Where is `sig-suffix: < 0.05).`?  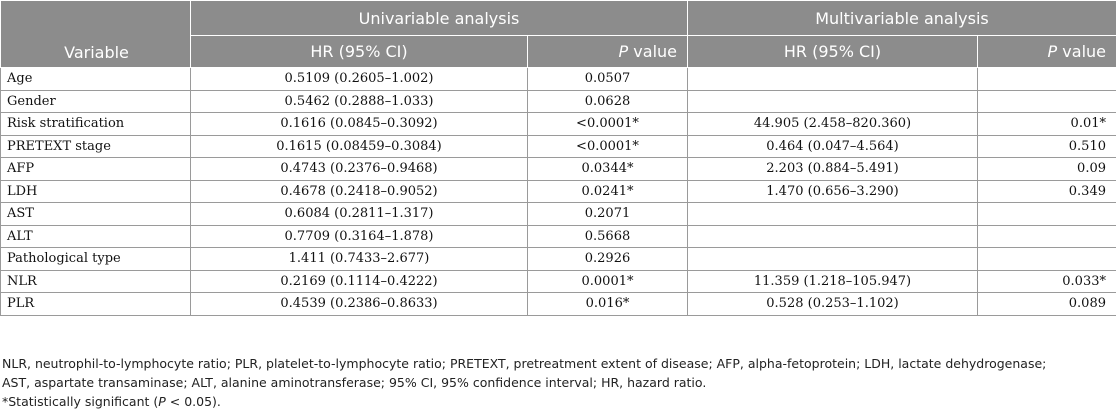
sig-suffix: < 0.05). is located at coordinates (193, 401).